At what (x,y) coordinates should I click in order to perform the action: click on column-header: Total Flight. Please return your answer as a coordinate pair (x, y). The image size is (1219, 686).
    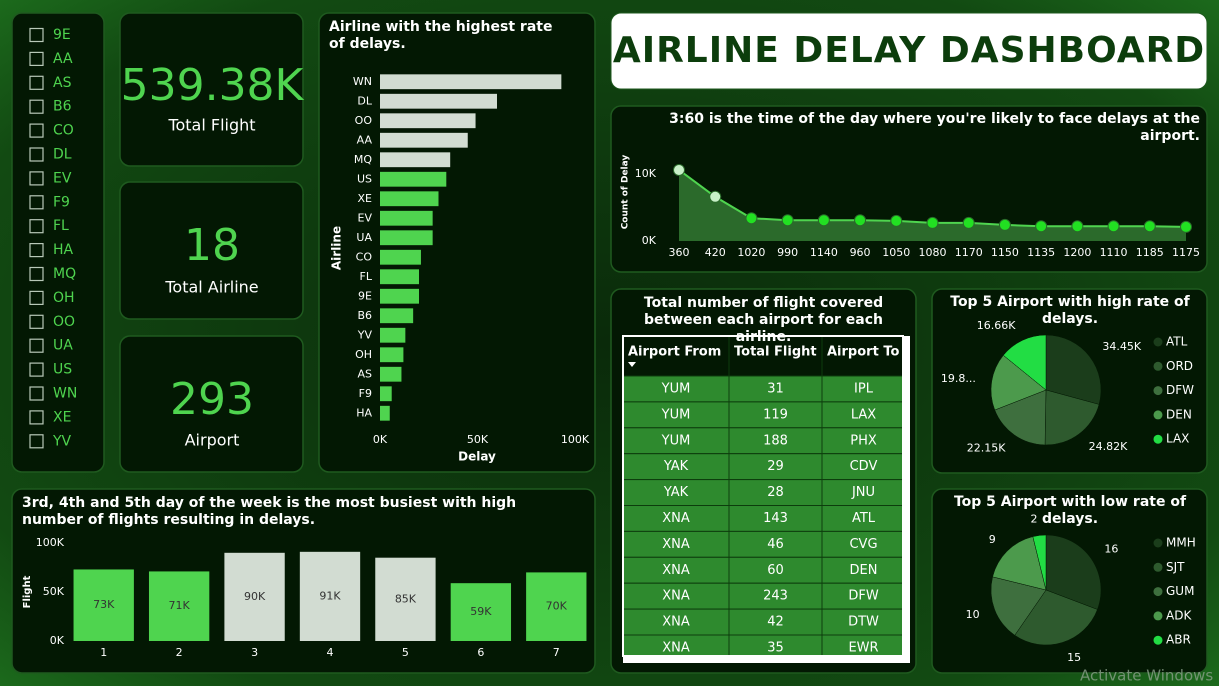
    Looking at the image, I should click on (775, 352).